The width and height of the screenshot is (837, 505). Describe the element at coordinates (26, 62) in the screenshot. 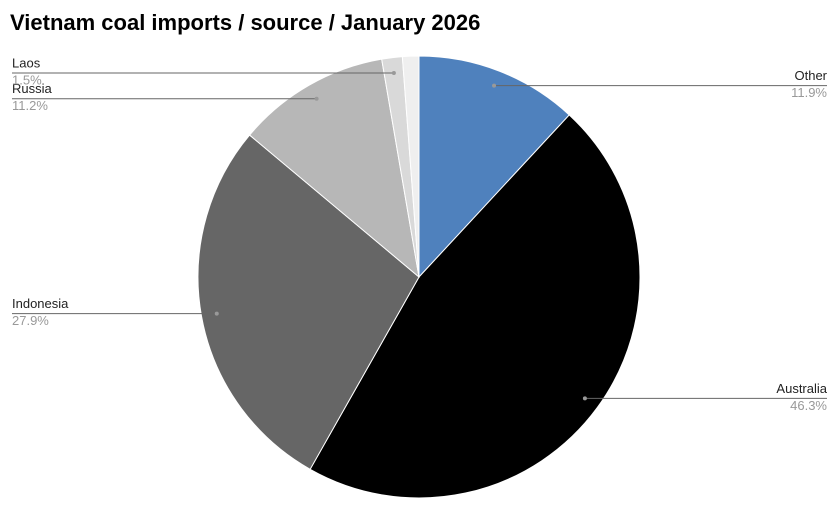

I see `slice-label: Laos` at that location.